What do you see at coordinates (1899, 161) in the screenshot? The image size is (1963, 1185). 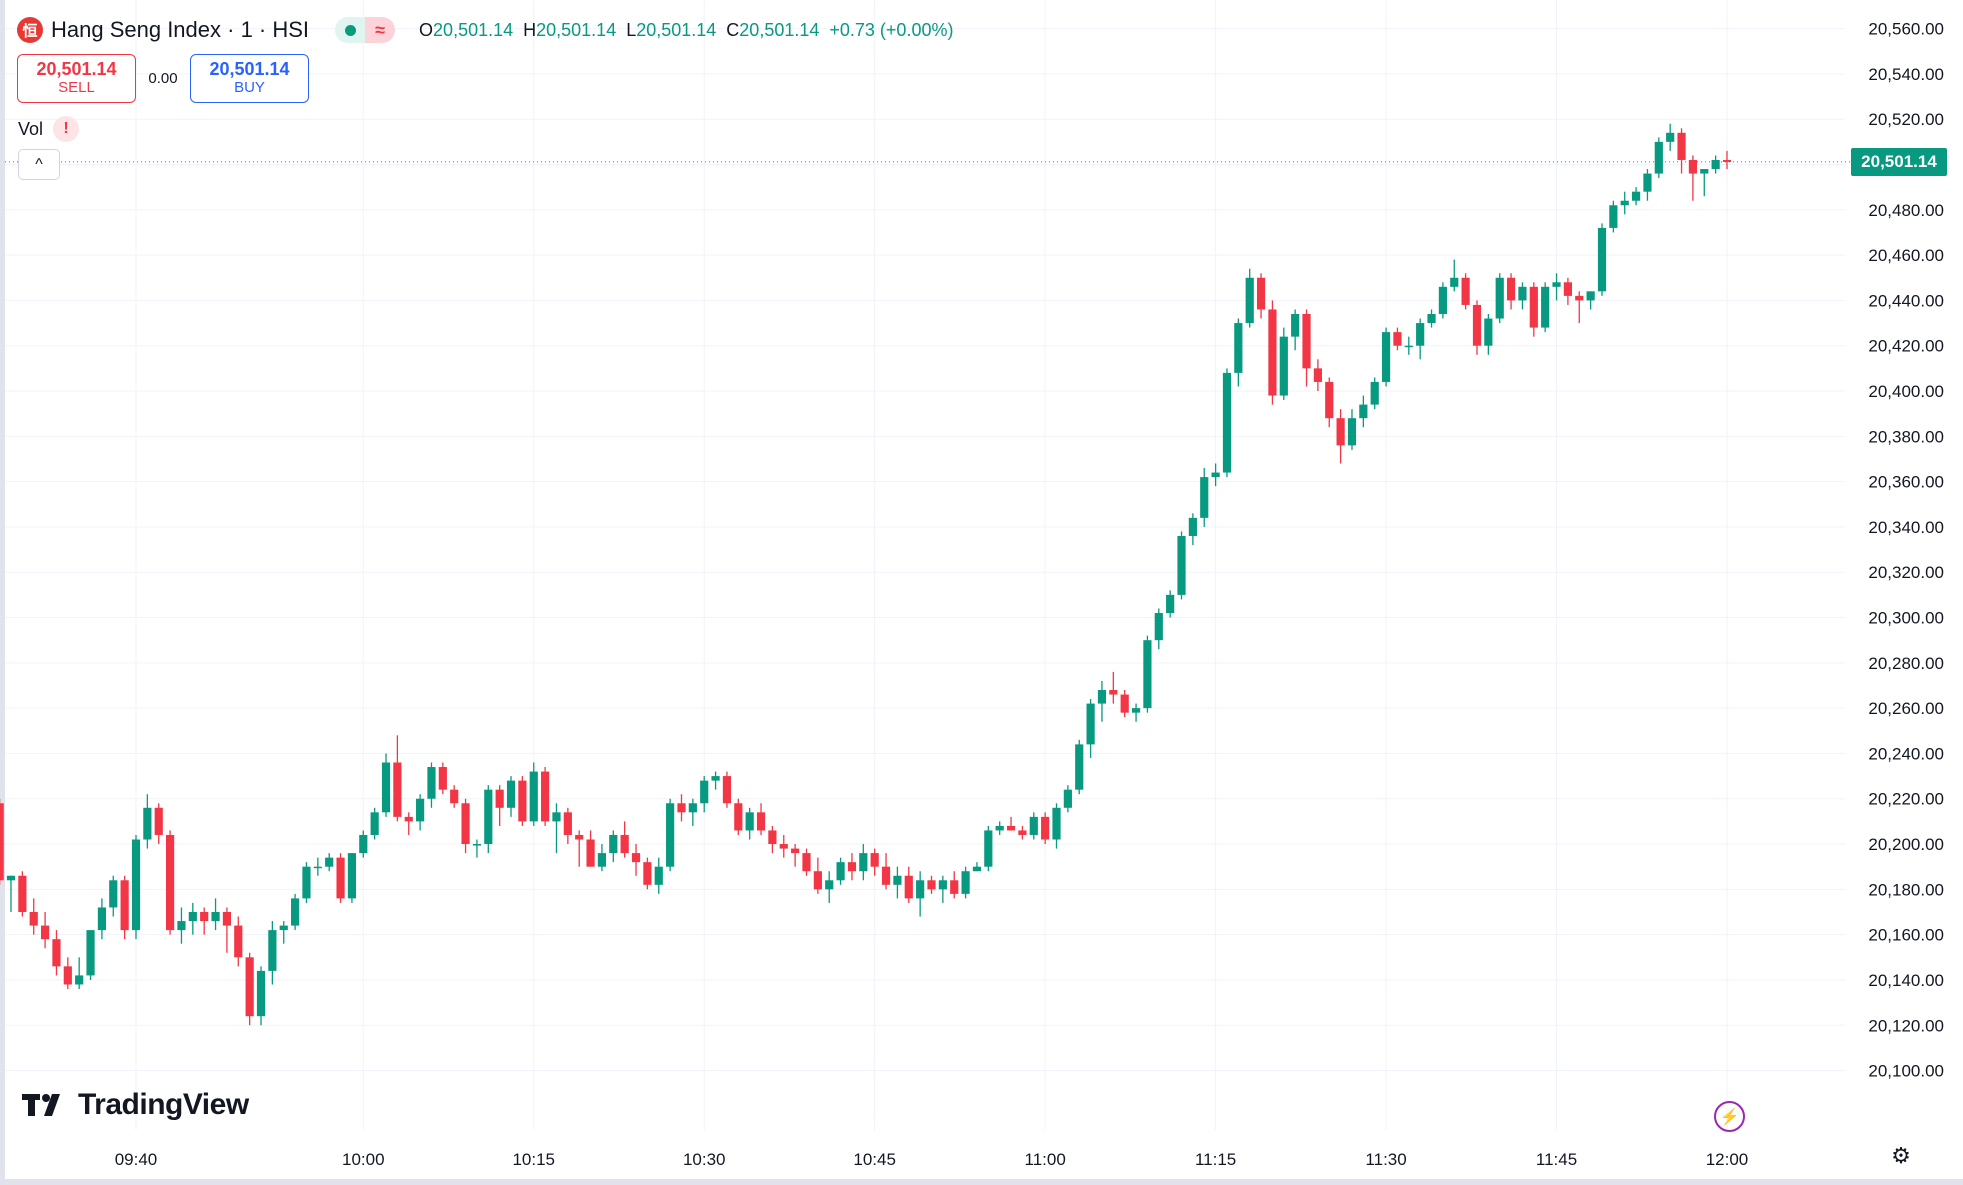 I see `last-price-label: 20,501.14` at bounding box center [1899, 161].